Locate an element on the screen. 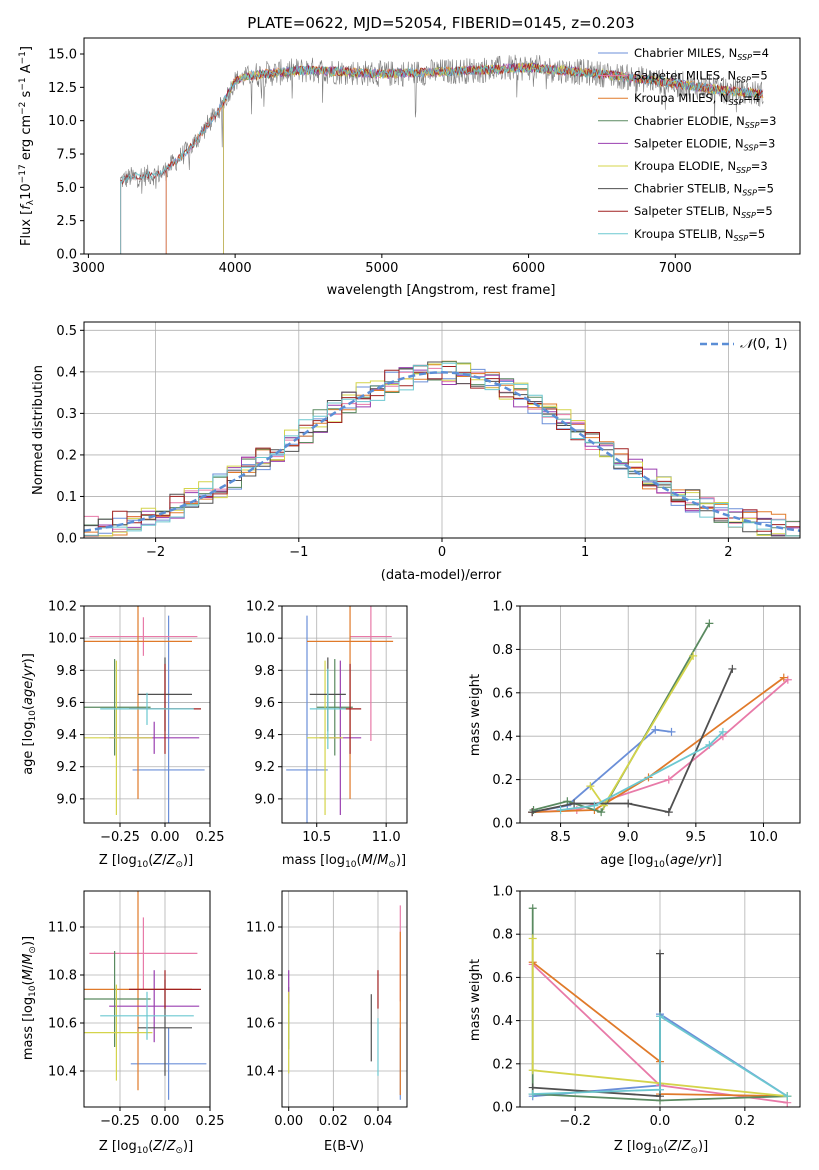  legend-label-0: Chabrier MILES, NSSP=4 is located at coordinates (701, 54).